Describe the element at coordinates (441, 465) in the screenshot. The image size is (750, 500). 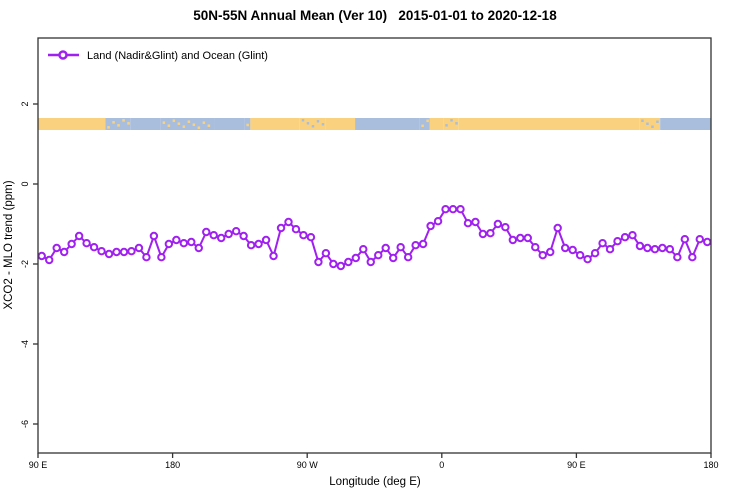
I see `x-tick-label: 0` at that location.